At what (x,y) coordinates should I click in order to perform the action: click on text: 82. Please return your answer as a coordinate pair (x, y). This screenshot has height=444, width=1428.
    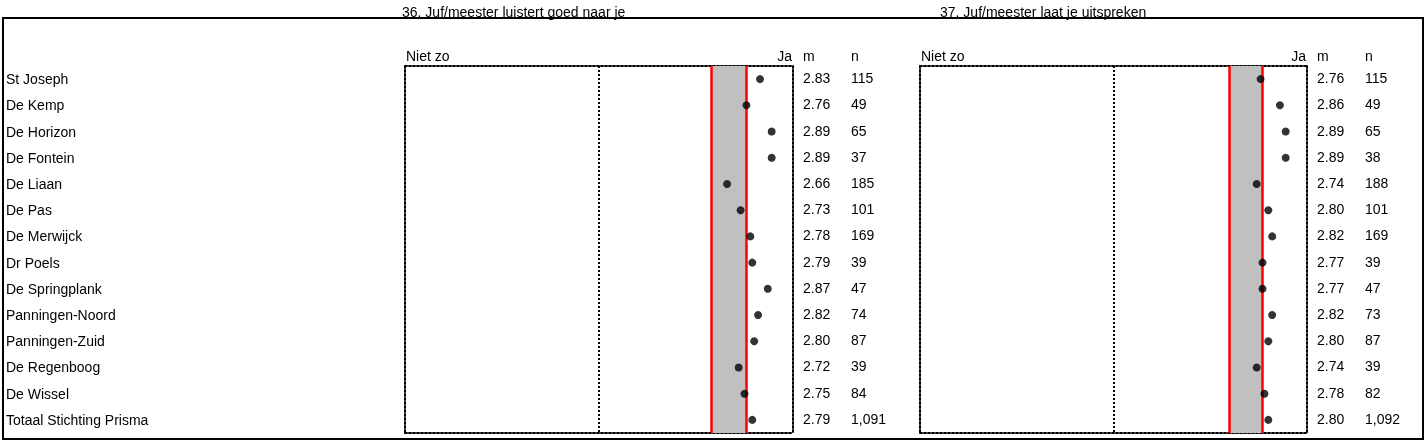
    Looking at the image, I should click on (1373, 392).